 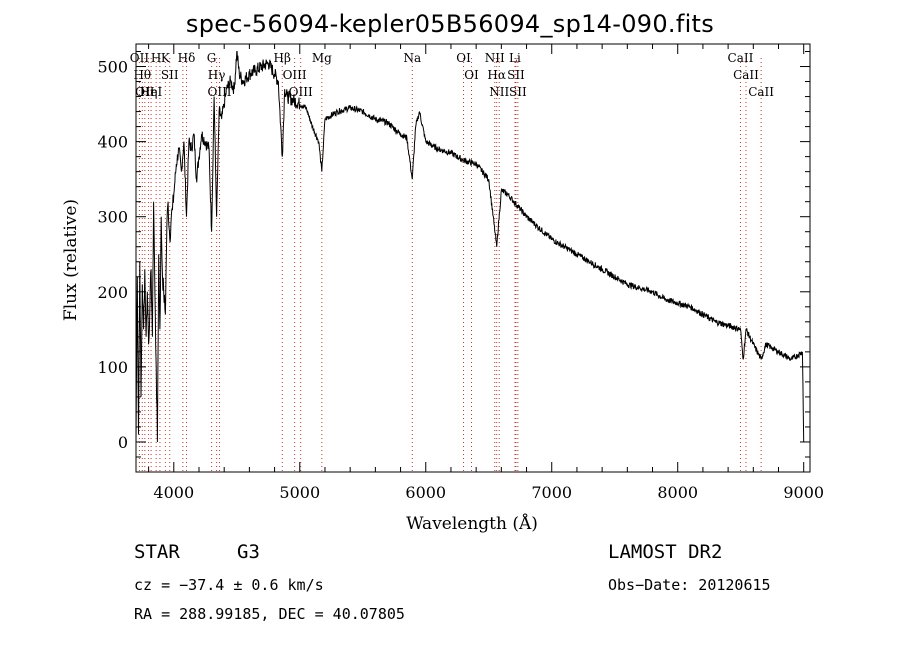 I want to click on spectral-line-label: Hη, so click(x=149, y=92).